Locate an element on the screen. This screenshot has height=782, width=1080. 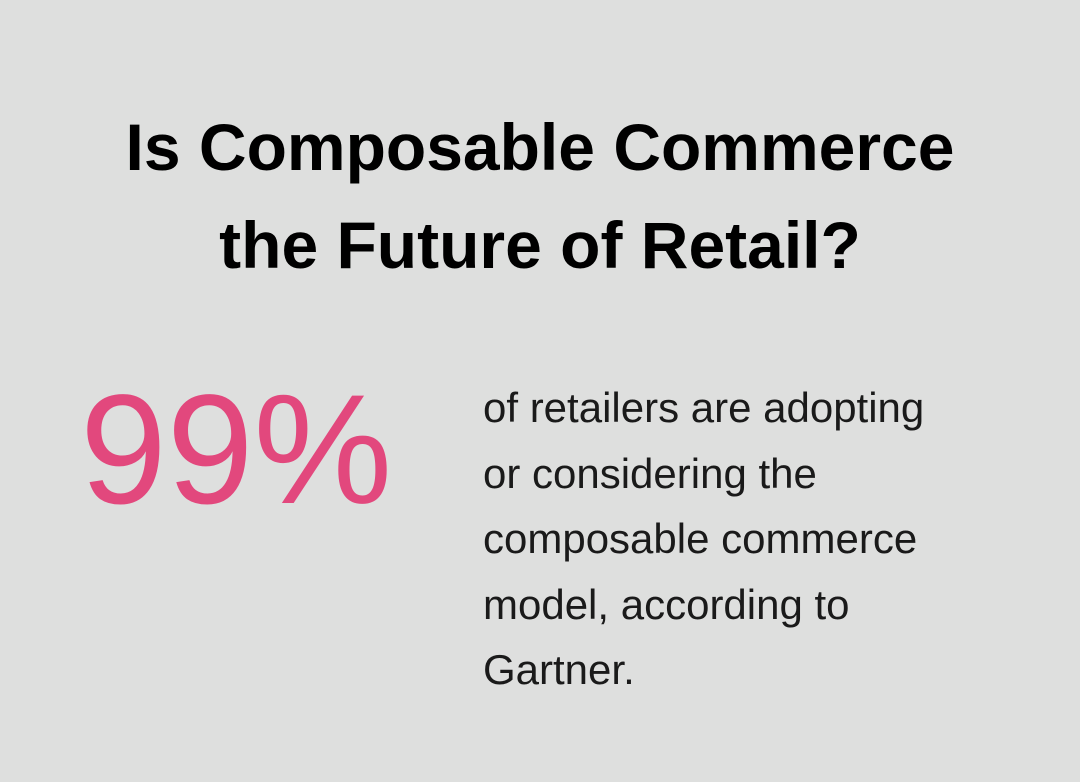
description-line: or considering the is located at coordinates (650, 473).